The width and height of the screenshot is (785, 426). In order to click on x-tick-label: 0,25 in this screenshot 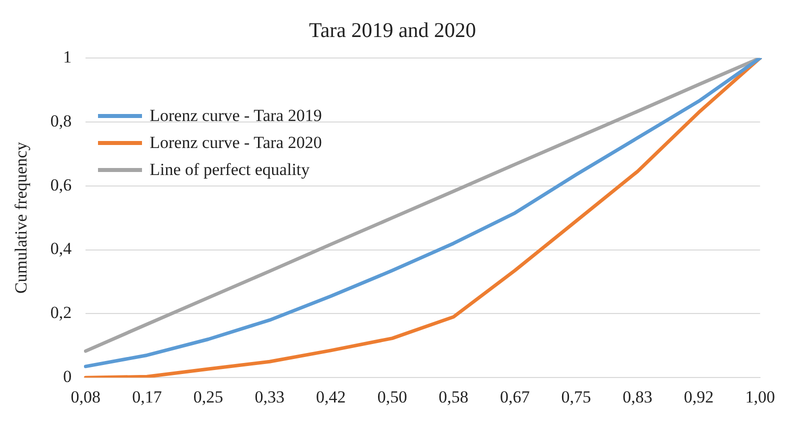, I will do `click(208, 396)`.